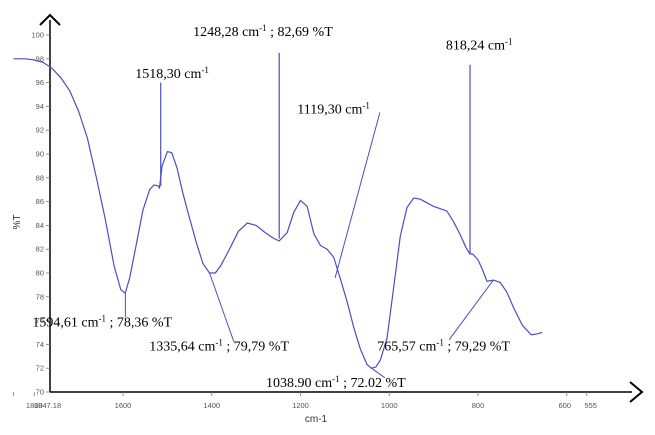 The height and width of the screenshot is (435, 655). What do you see at coordinates (40, 154) in the screenshot?
I see `y-tick-label: 90` at bounding box center [40, 154].